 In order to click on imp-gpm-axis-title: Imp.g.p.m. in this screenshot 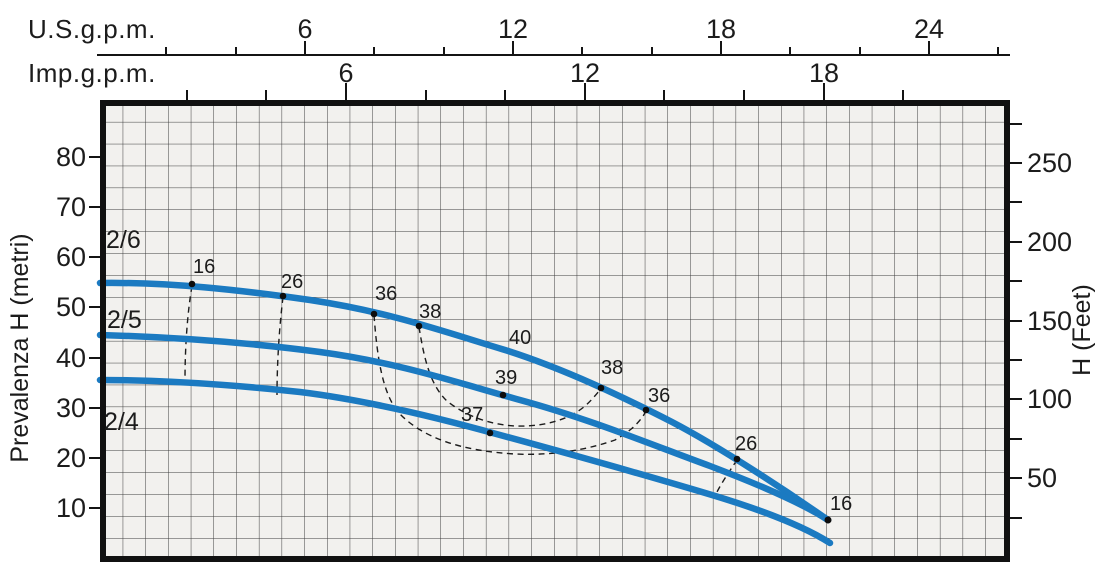, I will do `click(92, 73)`.